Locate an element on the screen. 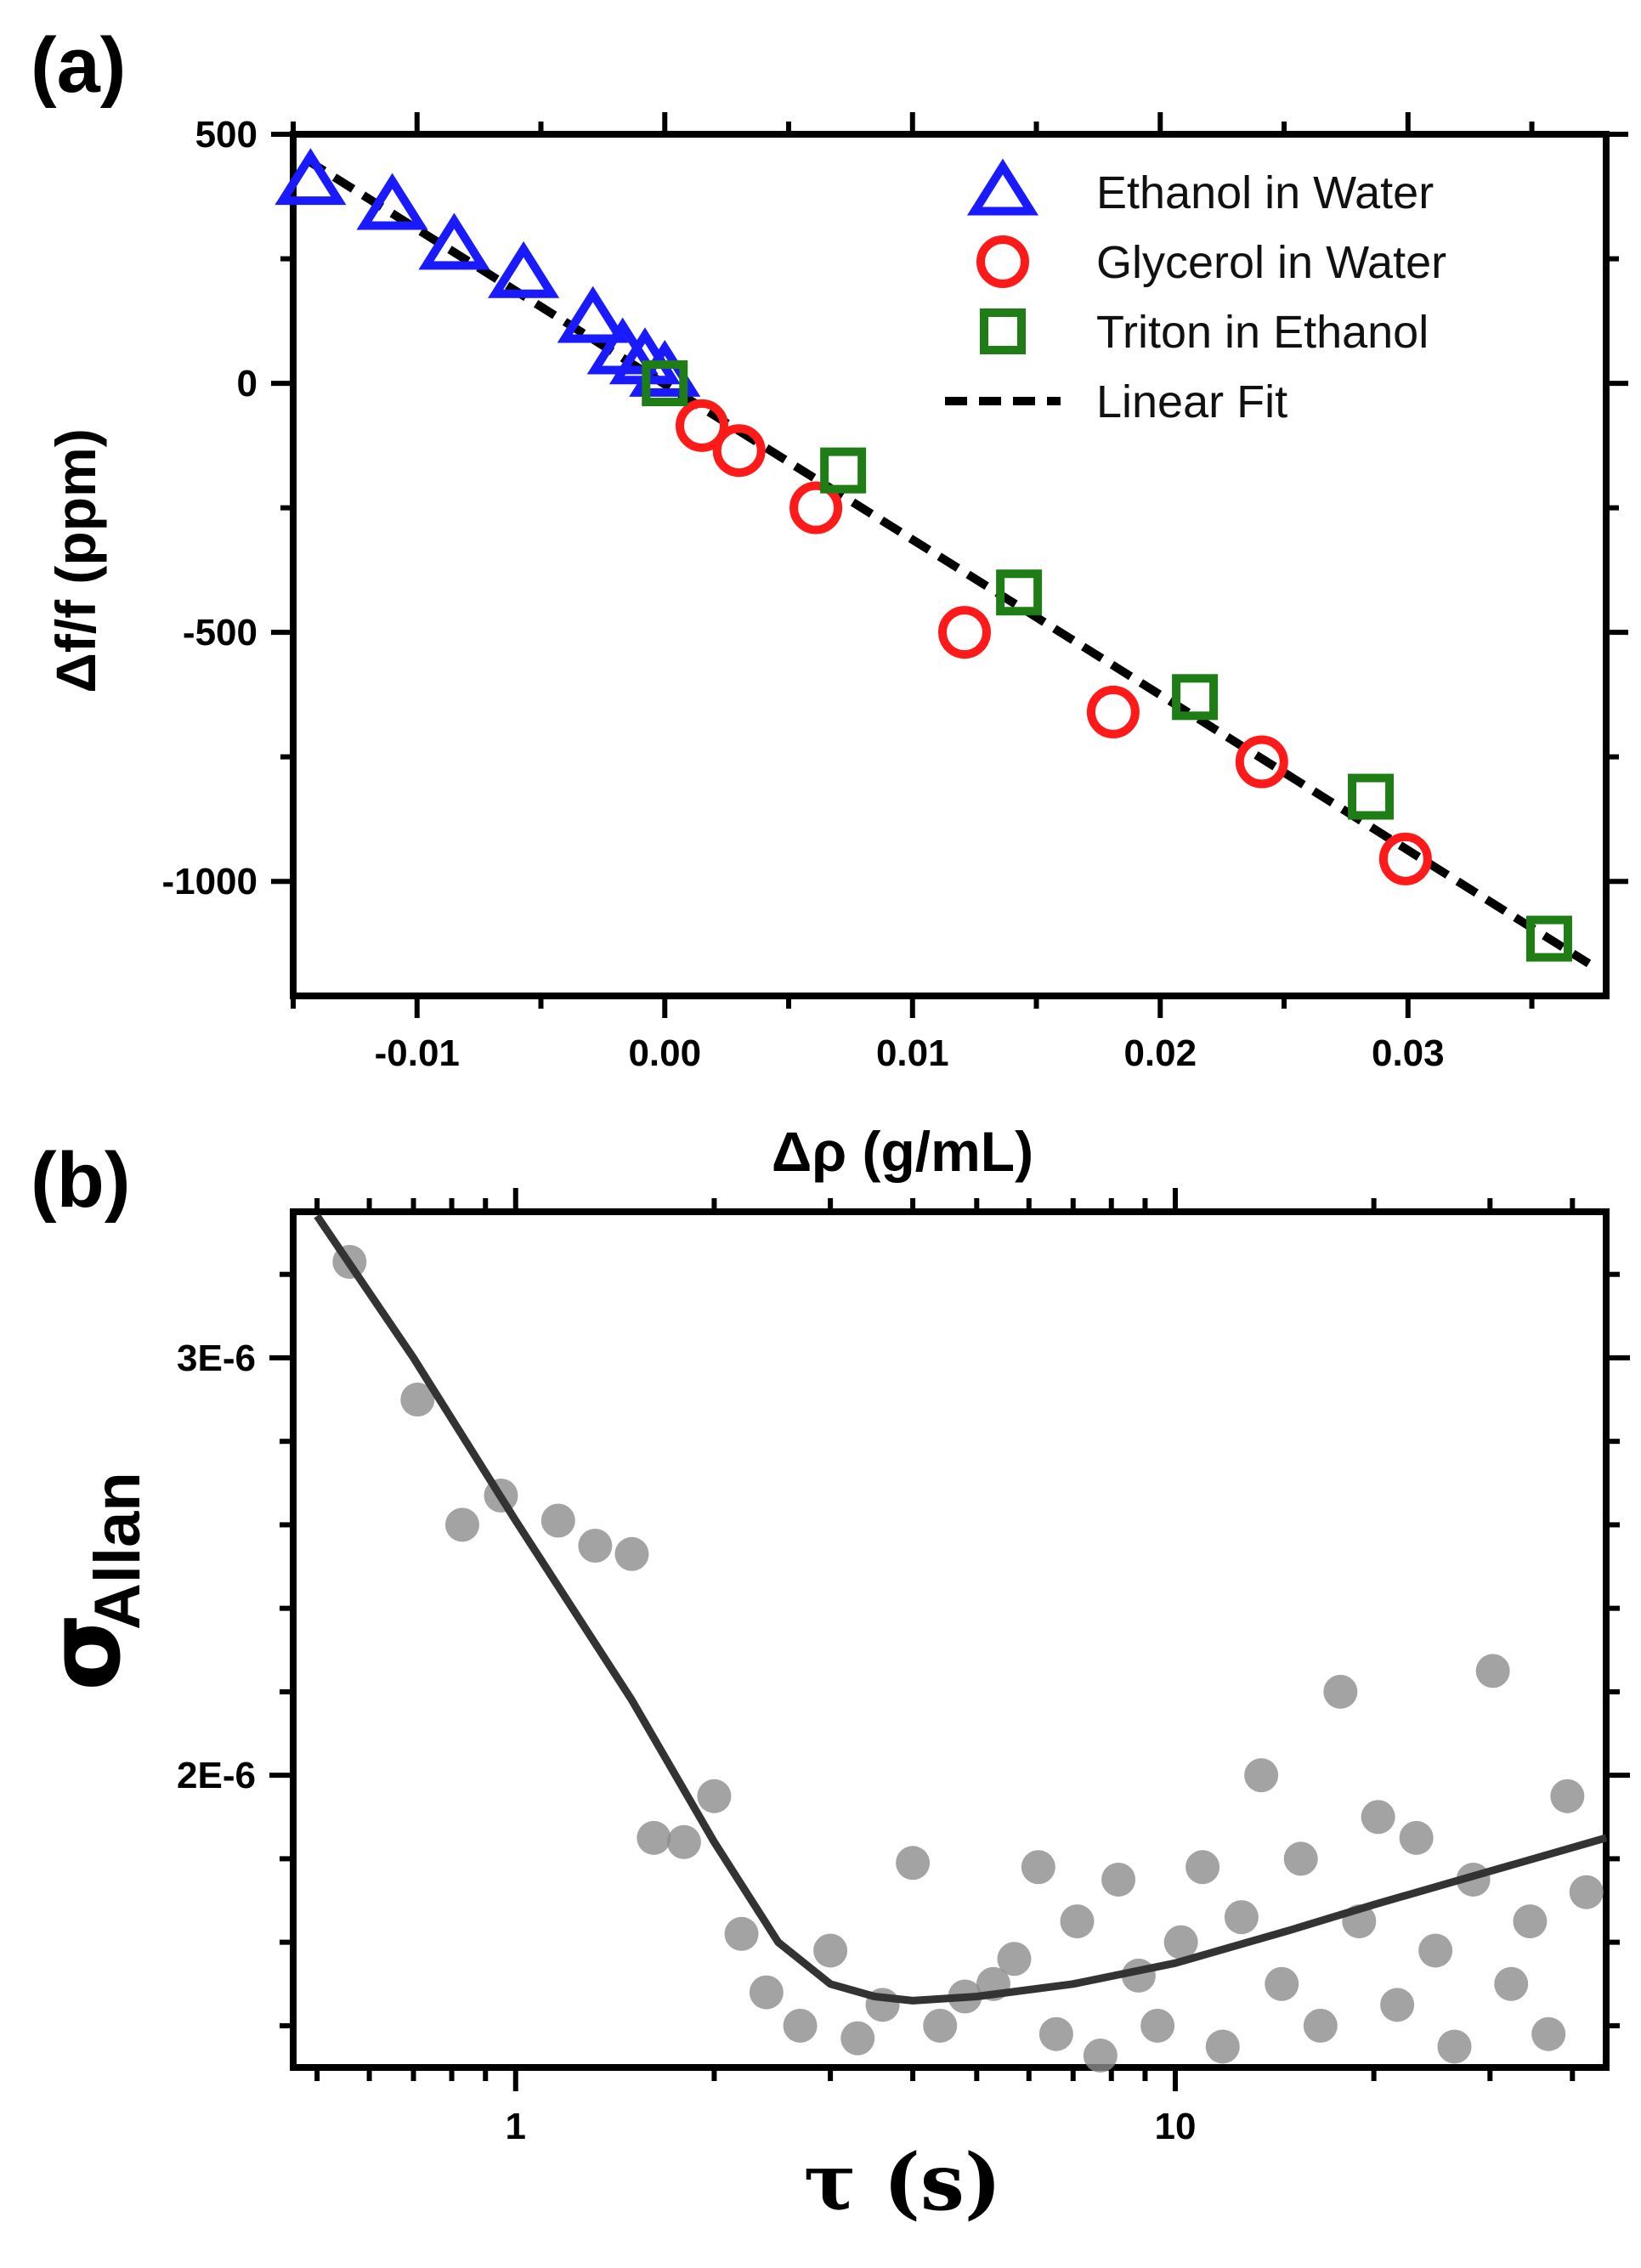 Image resolution: width=1641 pixels, height=2268 pixels. panel-a-label: (a) is located at coordinates (78, 66).